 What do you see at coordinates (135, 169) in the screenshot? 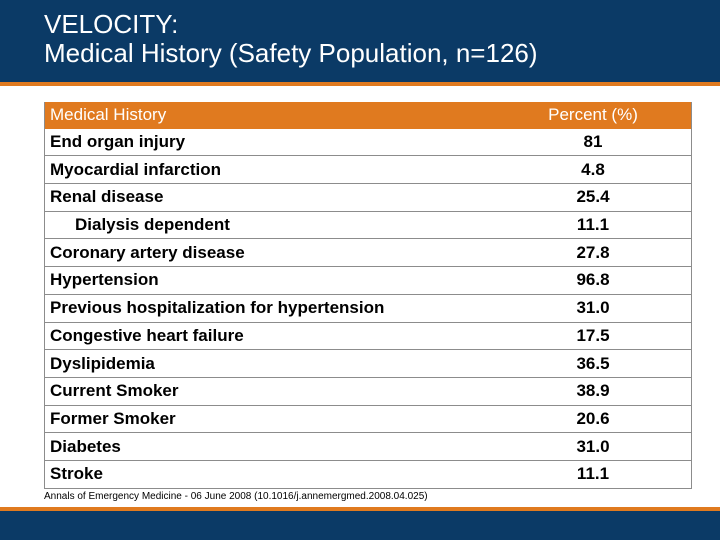
I see `row-label: Myocardial infarction` at bounding box center [135, 169].